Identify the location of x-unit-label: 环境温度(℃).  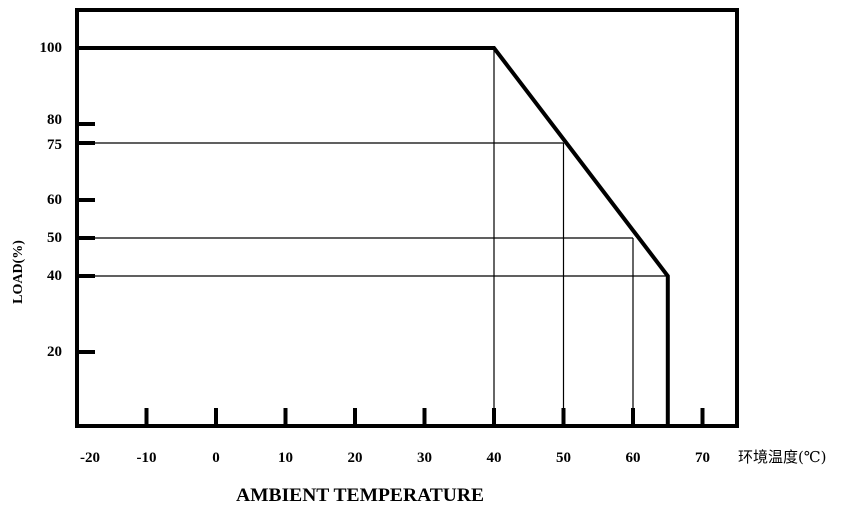
(782, 457).